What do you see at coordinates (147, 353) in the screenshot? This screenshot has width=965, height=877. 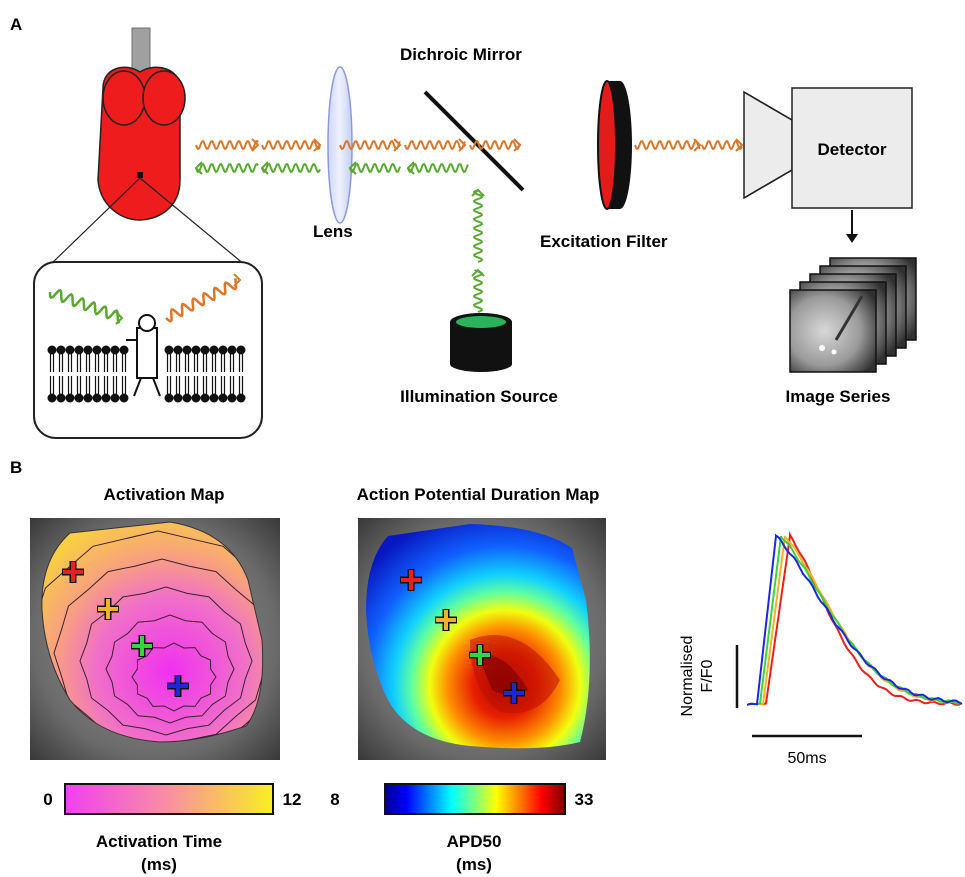 I see `voltage-dye-molecule` at bounding box center [147, 353].